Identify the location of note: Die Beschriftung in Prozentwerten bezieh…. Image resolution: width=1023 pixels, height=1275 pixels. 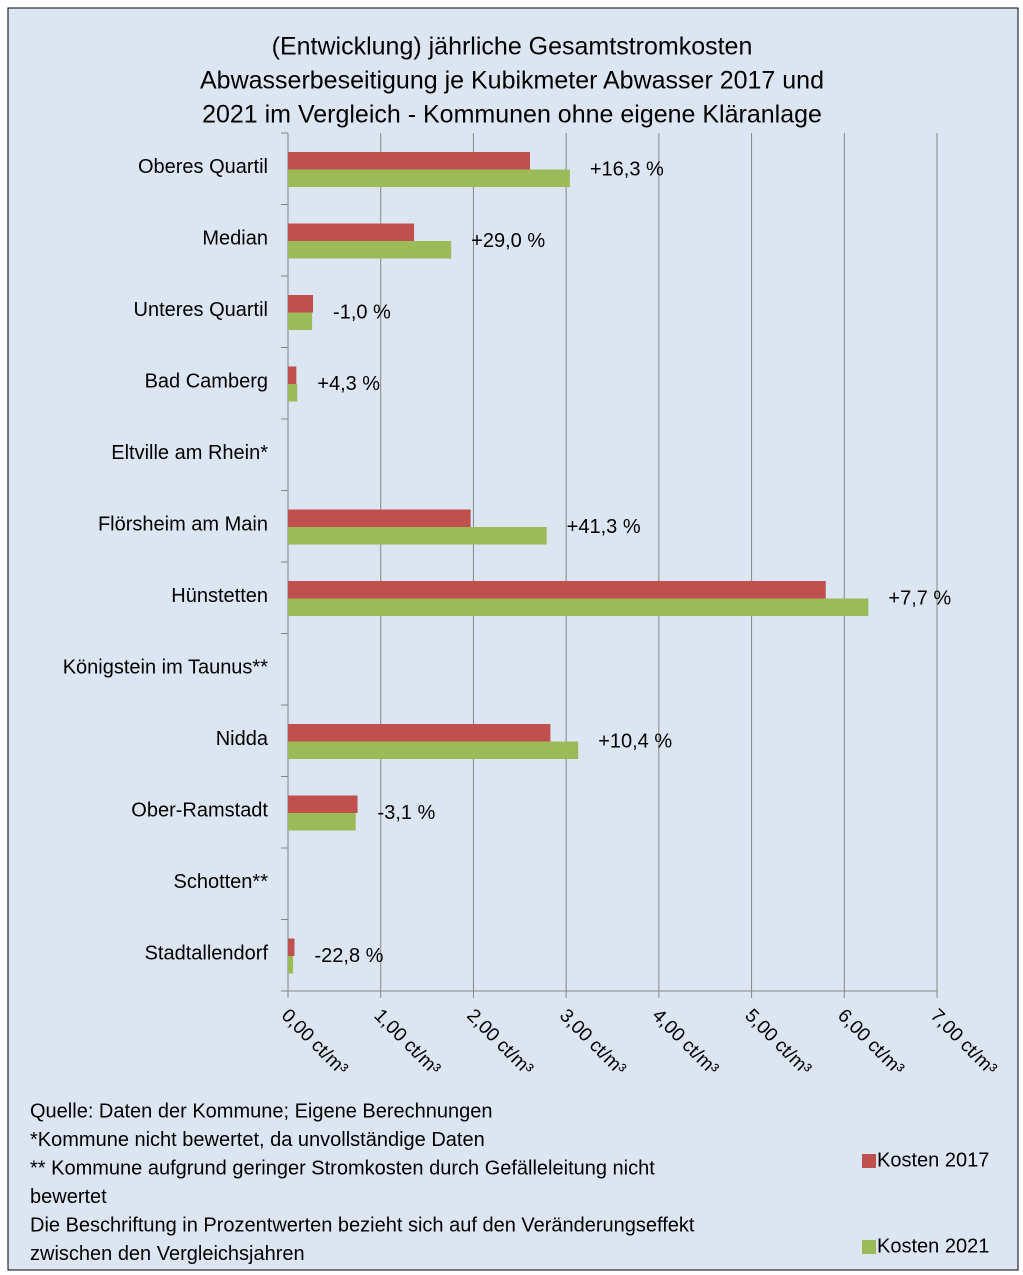
(362, 1225).